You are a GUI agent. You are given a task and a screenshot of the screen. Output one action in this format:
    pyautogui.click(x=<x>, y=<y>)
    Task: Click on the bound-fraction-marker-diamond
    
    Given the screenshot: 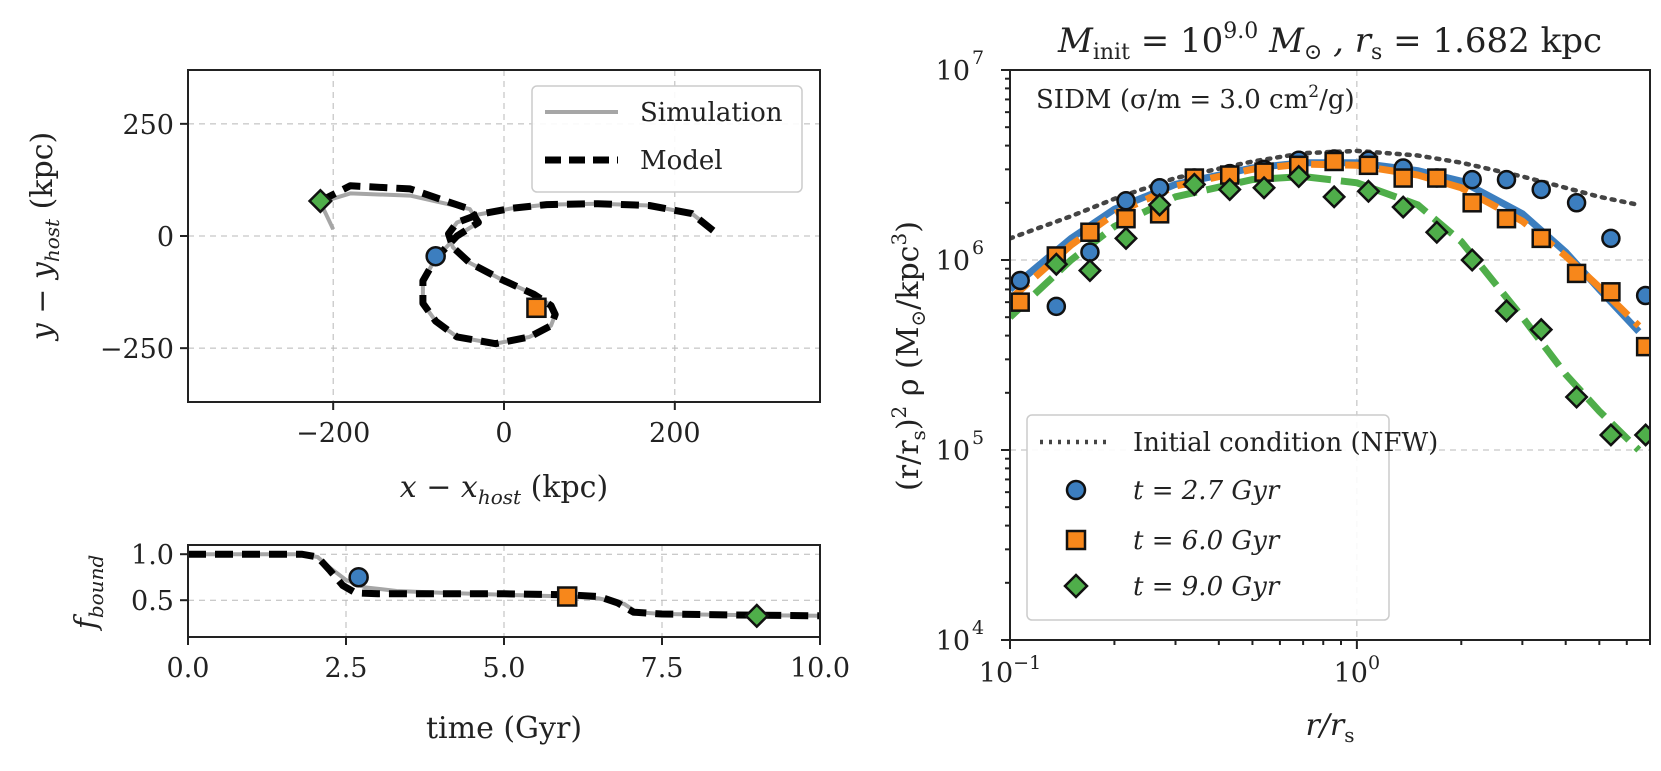 What is the action you would take?
    pyautogui.click(x=757, y=616)
    